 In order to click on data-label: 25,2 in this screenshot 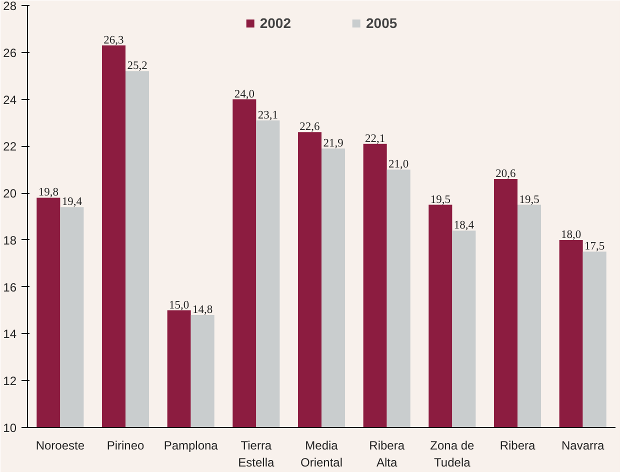, I will do `click(137, 66)`.